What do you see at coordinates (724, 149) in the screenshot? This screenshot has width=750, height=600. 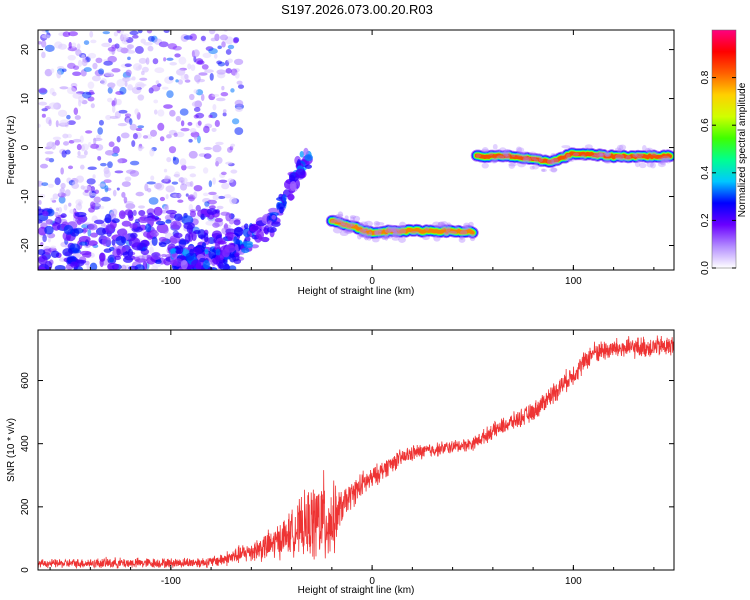 I see `colorbar-gradient` at bounding box center [724, 149].